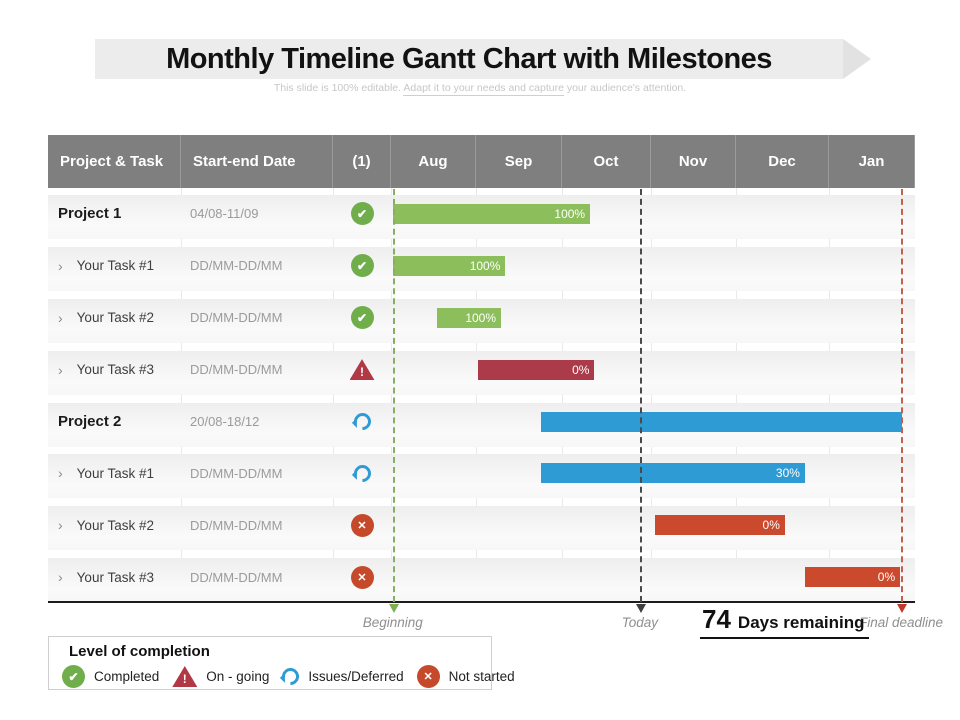 The height and width of the screenshot is (720, 960). I want to click on date-cell: 04/08-11/09, so click(257, 214).